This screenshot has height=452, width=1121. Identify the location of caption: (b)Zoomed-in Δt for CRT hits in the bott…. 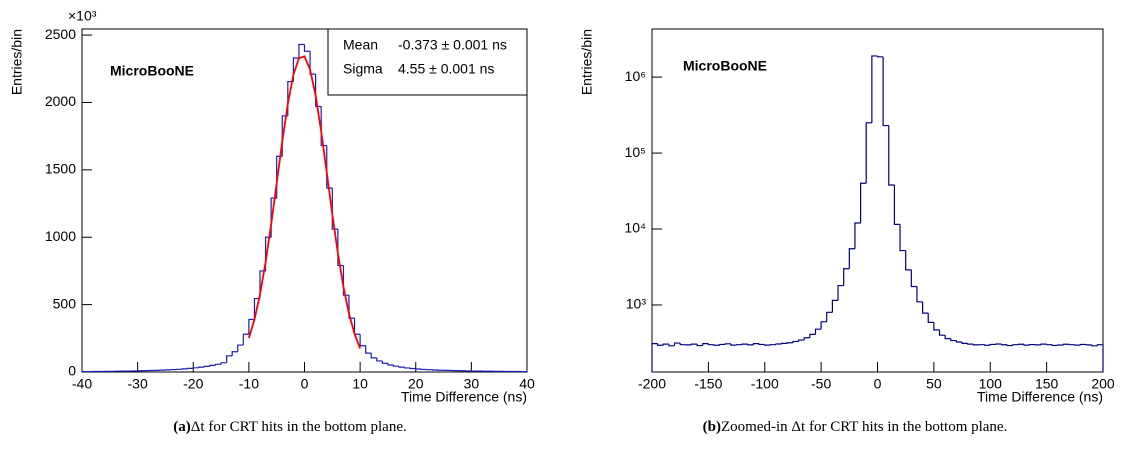
(855, 427).